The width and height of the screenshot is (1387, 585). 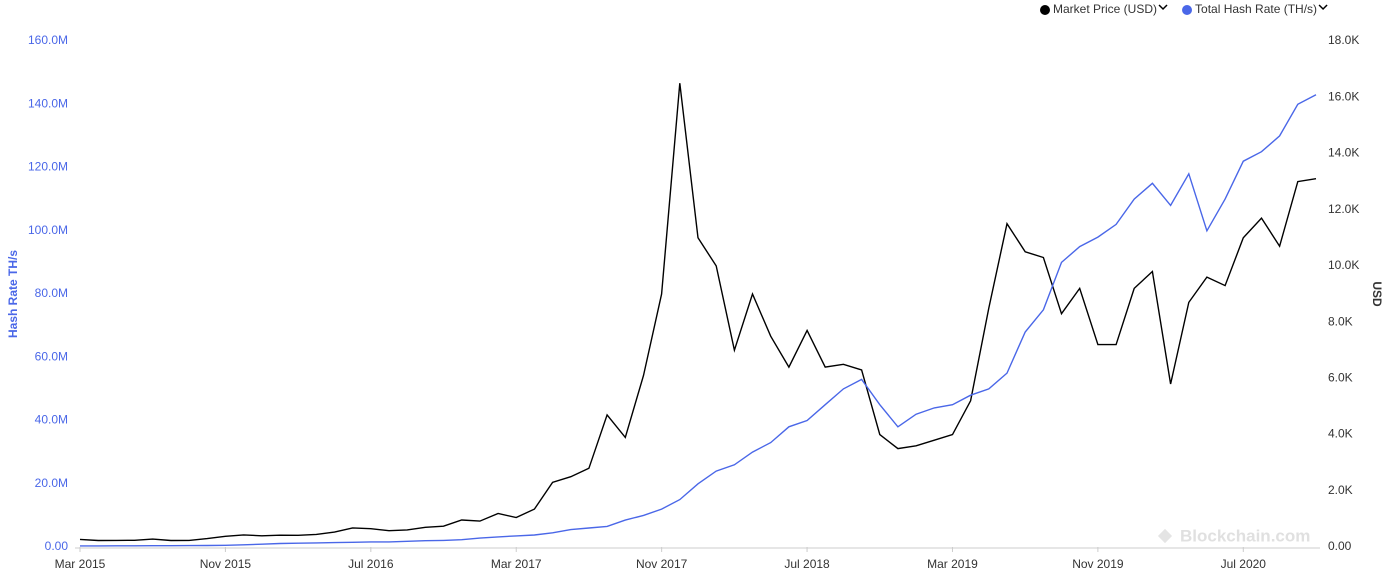 I want to click on legend-label: Total Hash Rate (TH/s), so click(x=1256, y=9).